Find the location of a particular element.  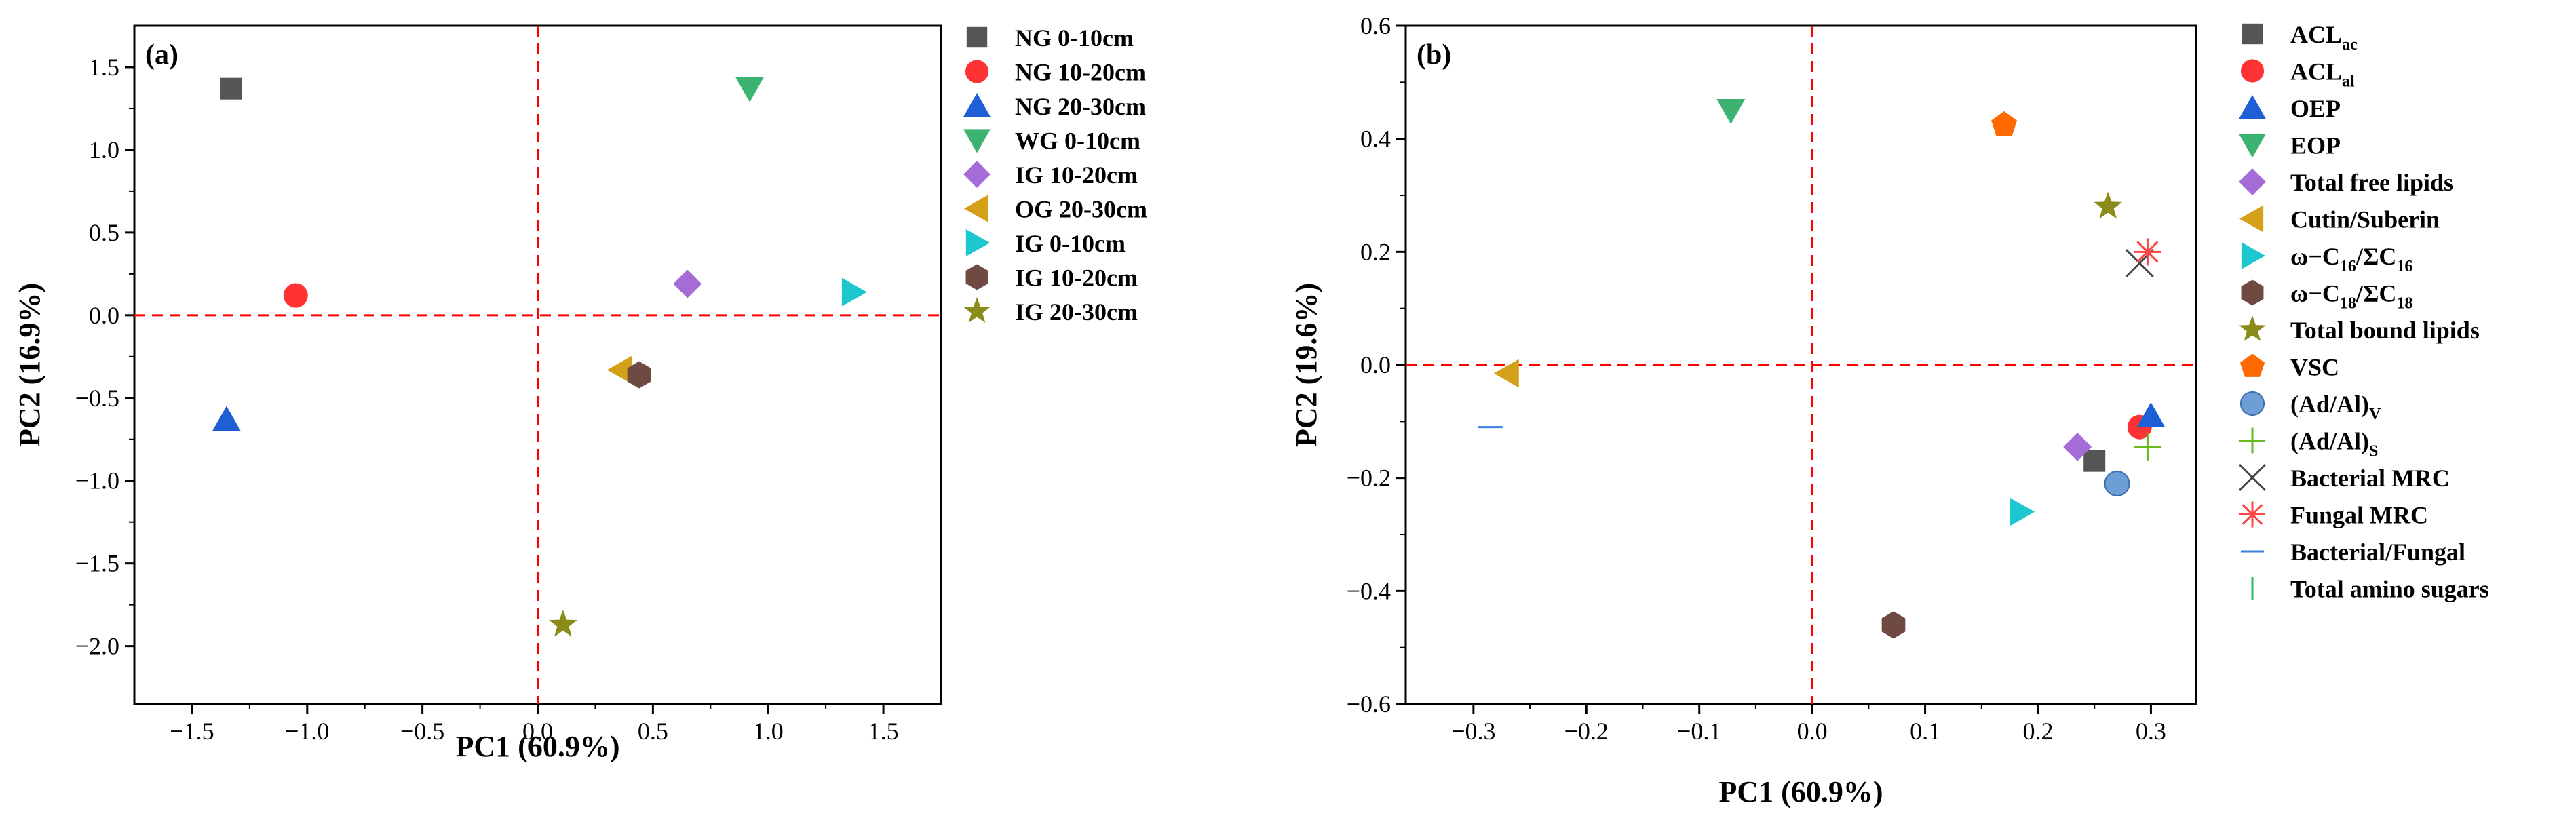

legend-label: EOP is located at coordinates (2315, 145).